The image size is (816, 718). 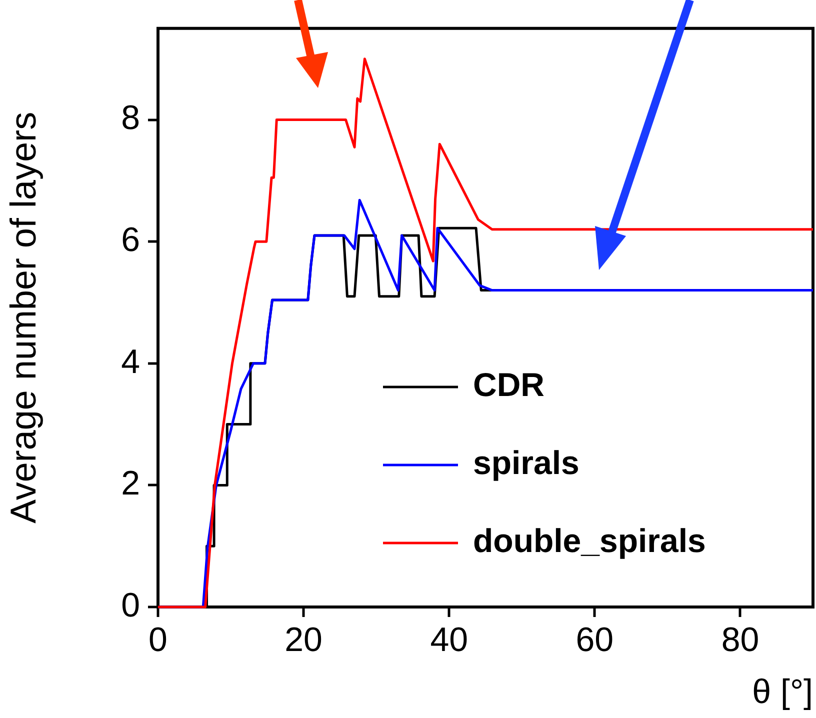 I want to click on legend-label: spirals, so click(x=526, y=463).